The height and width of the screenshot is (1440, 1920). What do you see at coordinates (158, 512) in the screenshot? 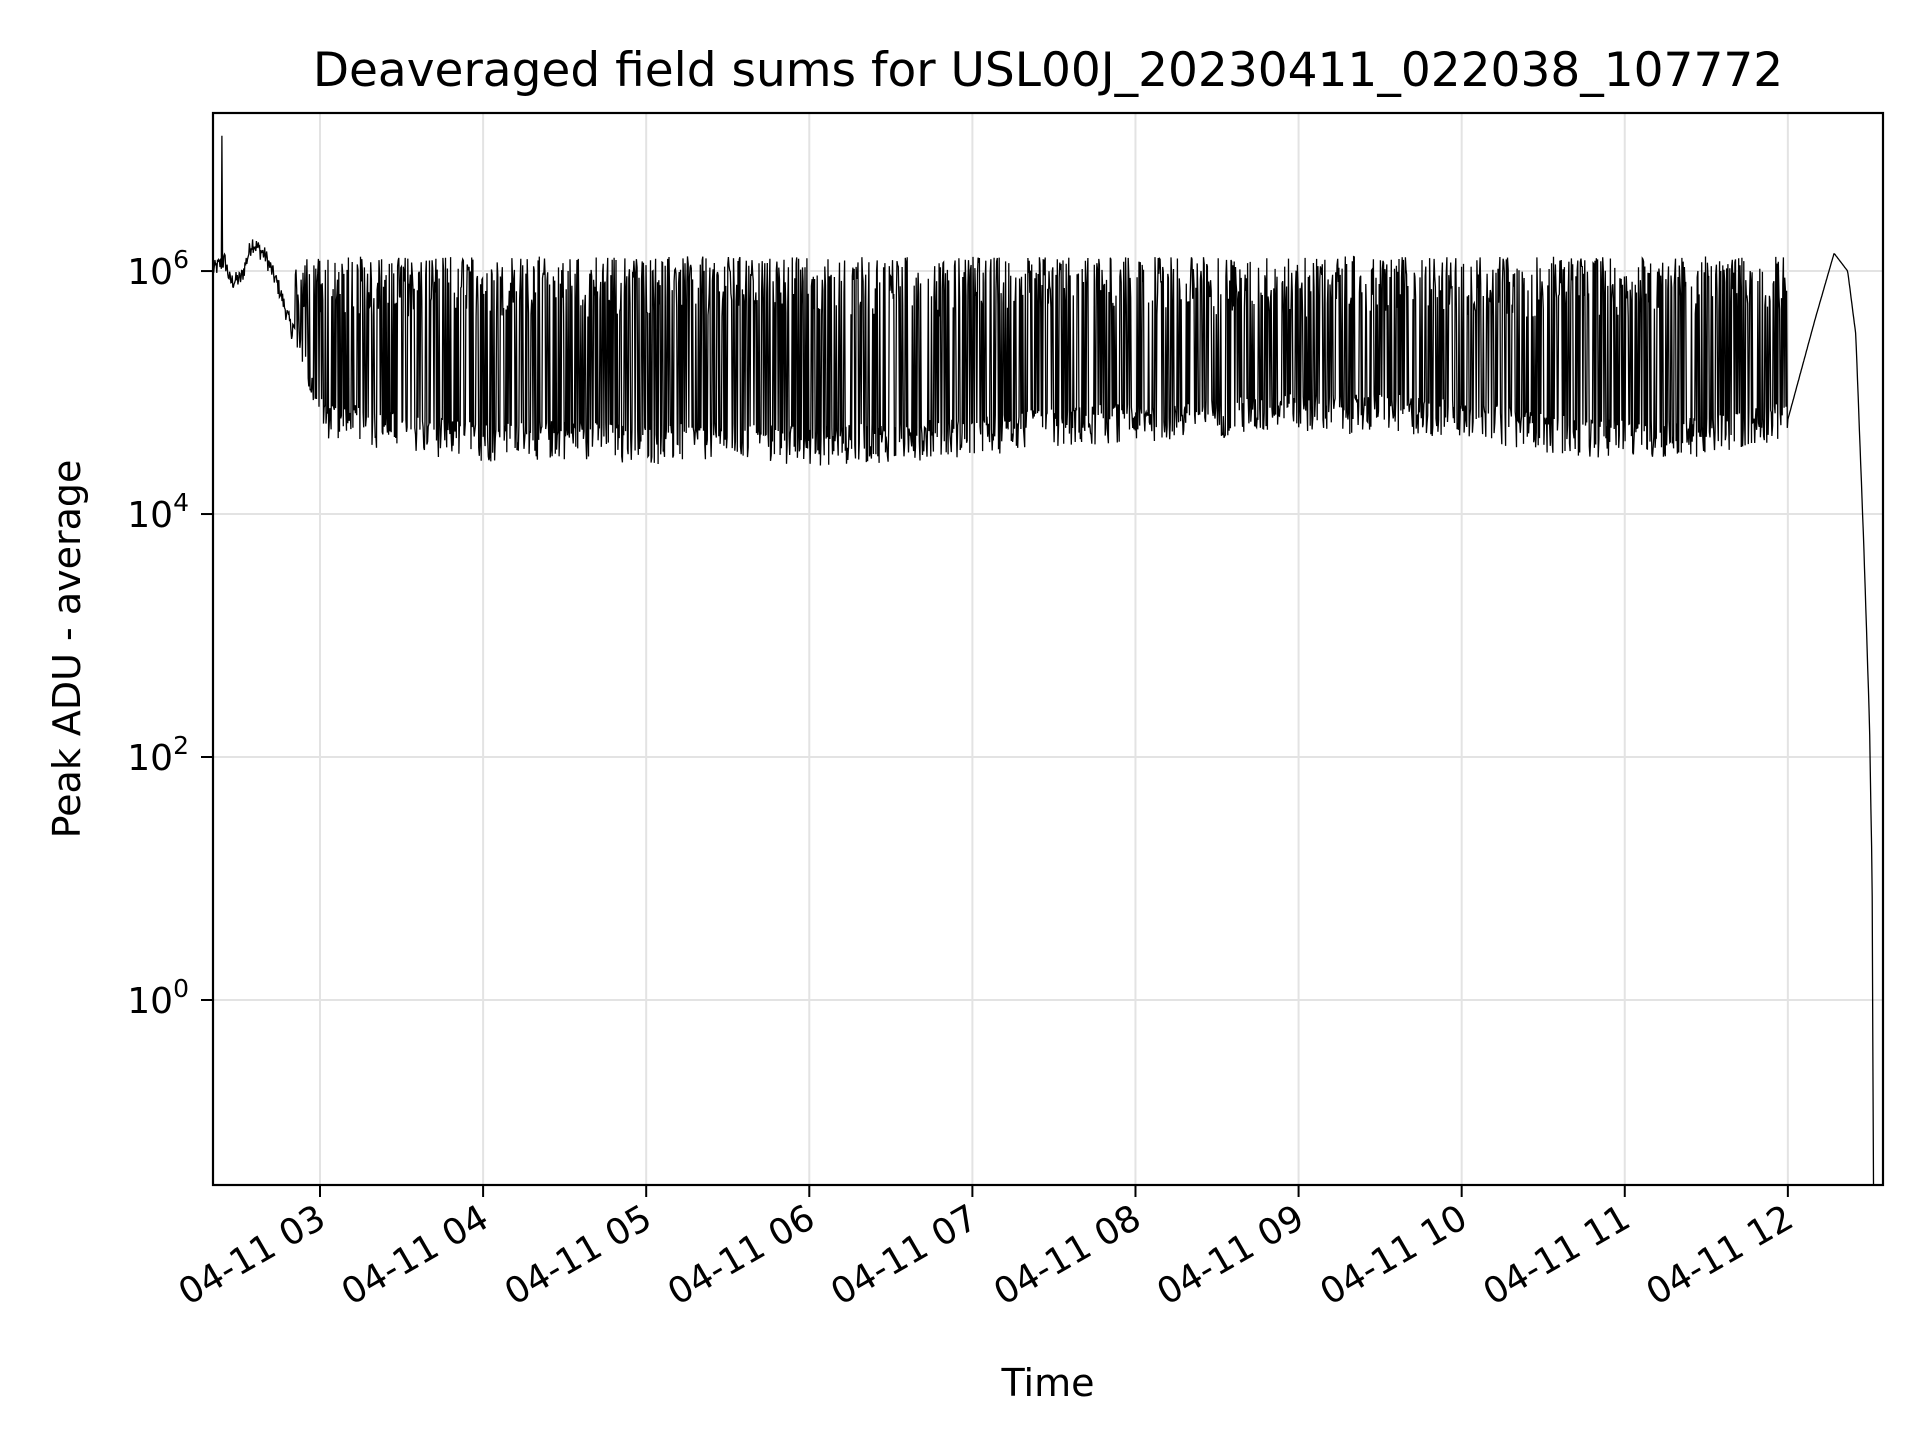
I see `y-tick-label: 10⁴` at bounding box center [158, 512].